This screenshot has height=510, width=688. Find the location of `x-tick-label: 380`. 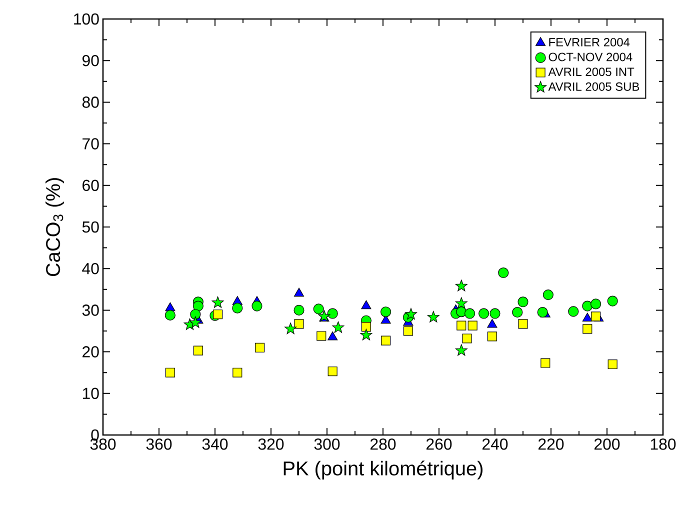

x-tick-label: 380 is located at coordinates (103, 444).